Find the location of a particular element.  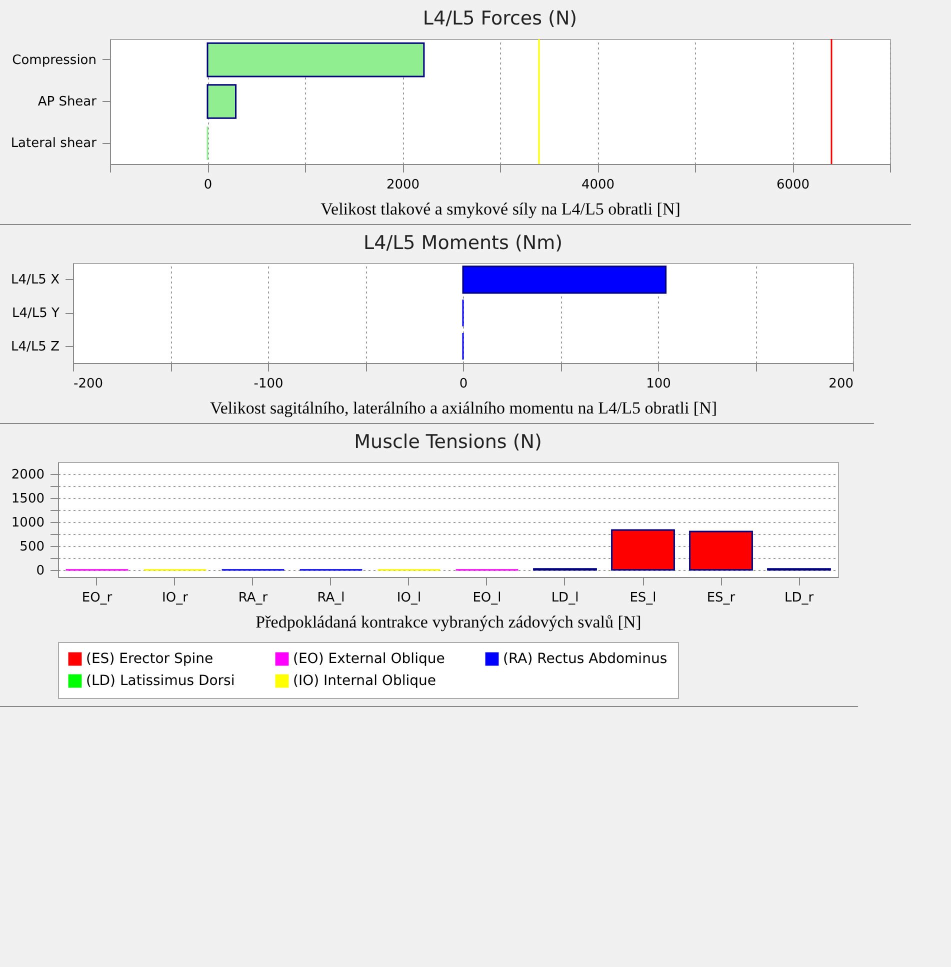

x-axis-title: Předpokládaná kontrakce vybraných zádových svalů [N] is located at coordinates (449, 622).